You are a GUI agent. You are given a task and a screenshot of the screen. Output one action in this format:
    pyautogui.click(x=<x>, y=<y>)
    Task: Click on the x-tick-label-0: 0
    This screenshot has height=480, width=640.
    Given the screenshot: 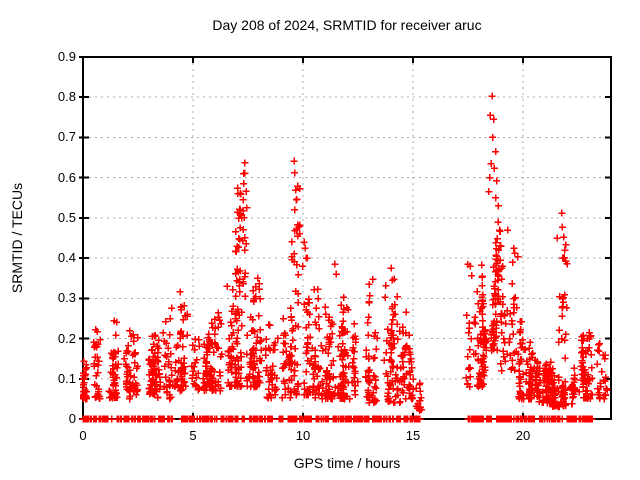 What is the action you would take?
    pyautogui.click(x=83, y=435)
    